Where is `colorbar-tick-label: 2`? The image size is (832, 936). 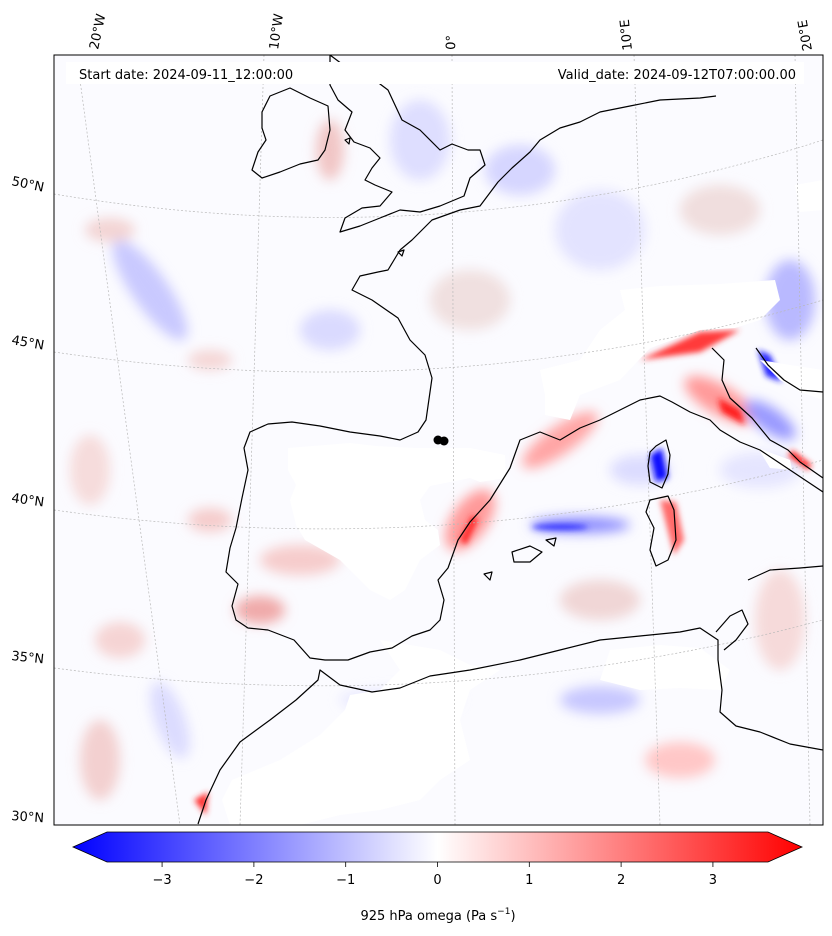
colorbar-tick-label: 2 is located at coordinates (621, 880).